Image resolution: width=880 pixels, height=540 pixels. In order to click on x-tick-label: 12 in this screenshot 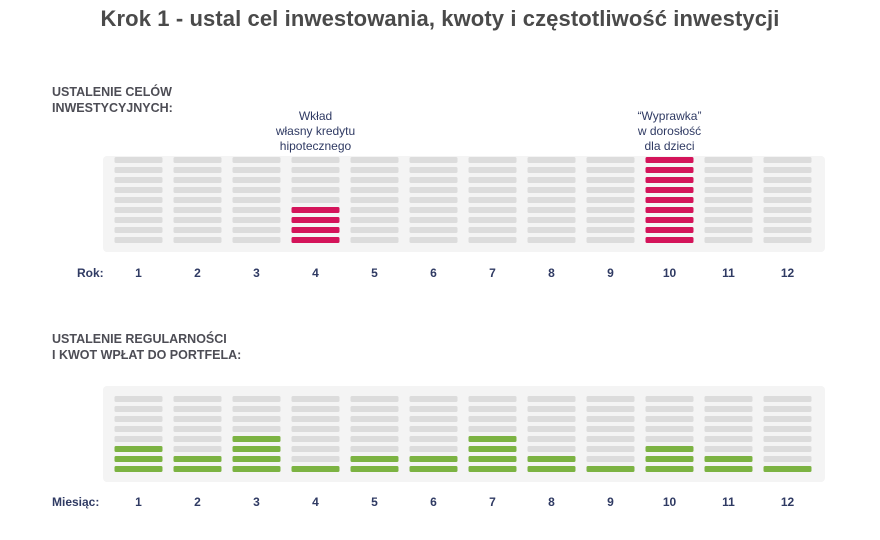, I will do `click(787, 502)`.